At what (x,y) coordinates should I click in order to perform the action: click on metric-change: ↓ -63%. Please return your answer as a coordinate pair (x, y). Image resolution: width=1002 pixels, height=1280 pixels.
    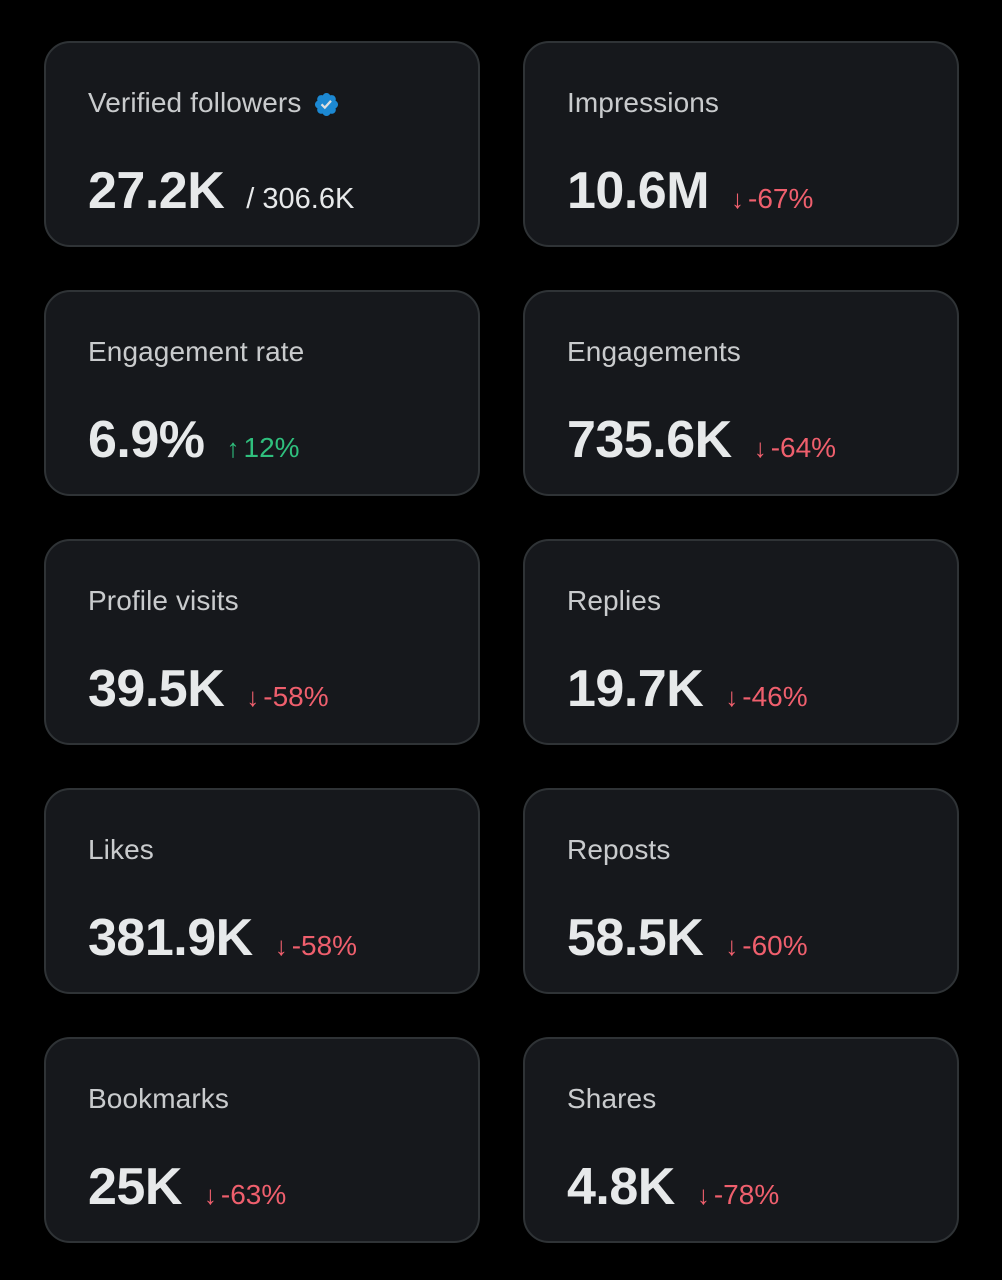
    Looking at the image, I should click on (245, 1195).